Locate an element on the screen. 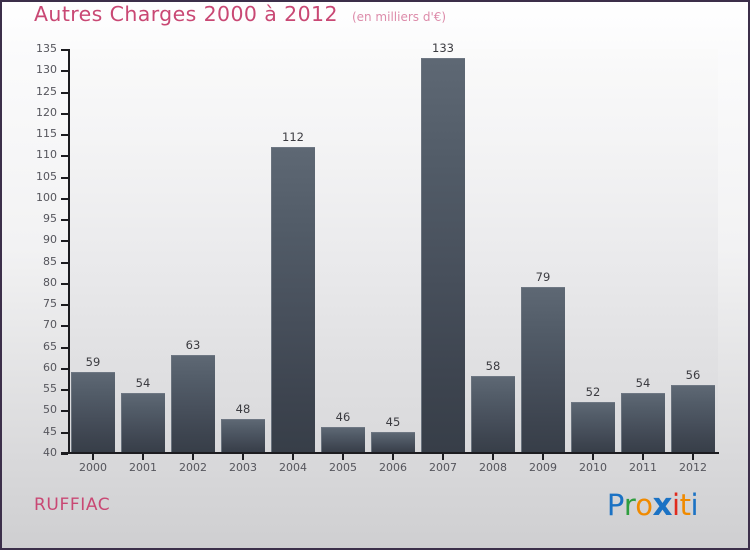 Image resolution: width=750 pixels, height=550 pixels. x-axis-label-2001: 2001 is located at coordinates (143, 467).